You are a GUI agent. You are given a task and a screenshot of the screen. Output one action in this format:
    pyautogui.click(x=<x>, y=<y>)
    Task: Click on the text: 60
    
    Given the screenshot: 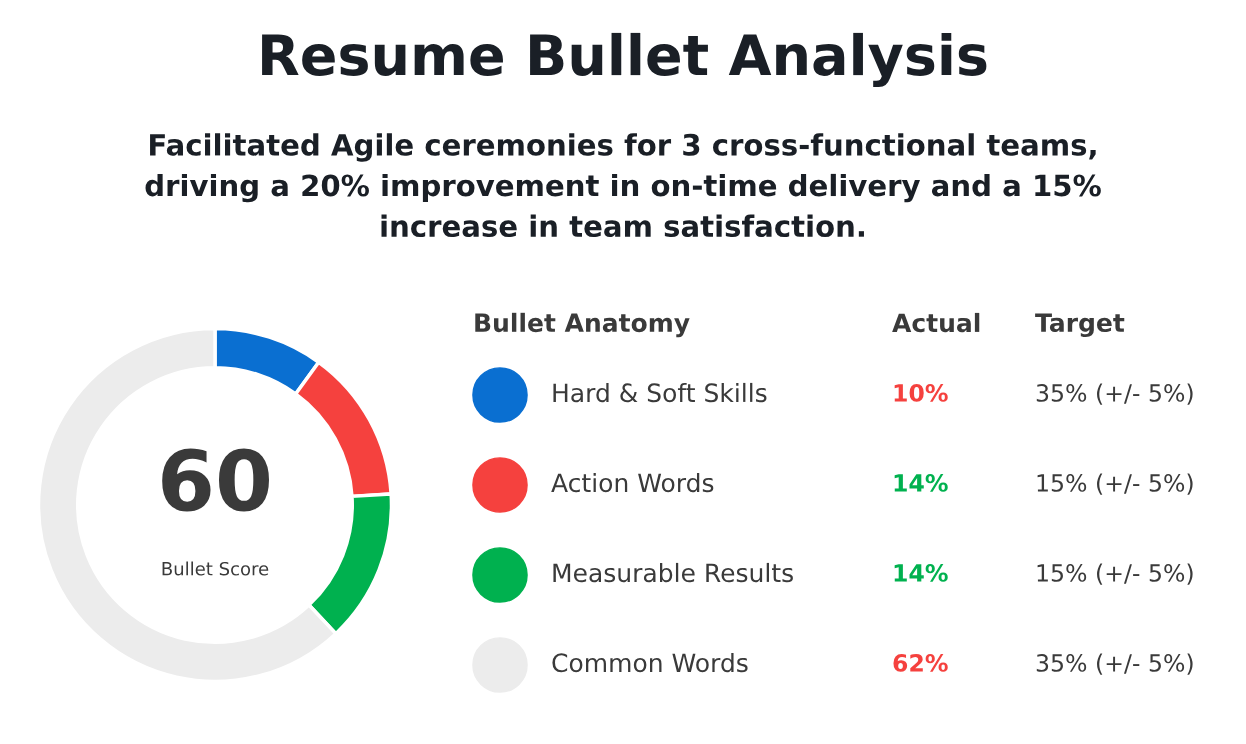 What is the action you would take?
    pyautogui.click(x=215, y=480)
    